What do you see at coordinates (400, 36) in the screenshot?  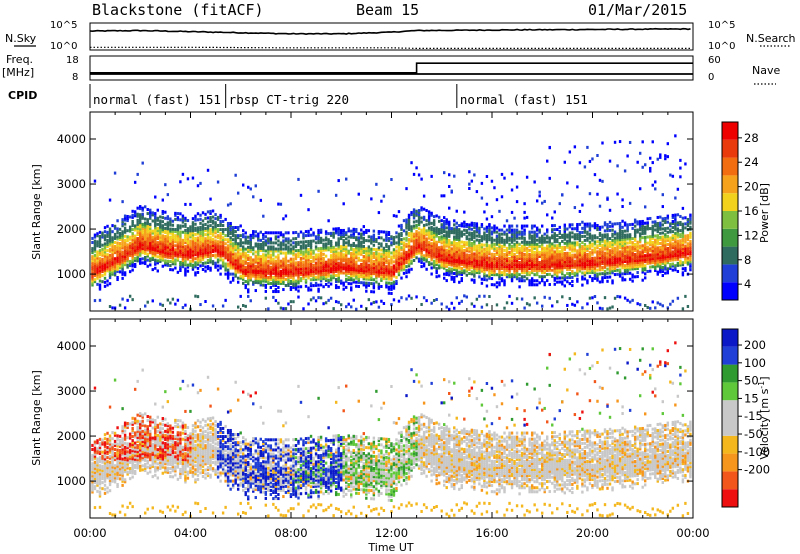 I see `noise-panel: 10^5 10^0 10^5 10^0 N.Sky N.Search` at bounding box center [400, 36].